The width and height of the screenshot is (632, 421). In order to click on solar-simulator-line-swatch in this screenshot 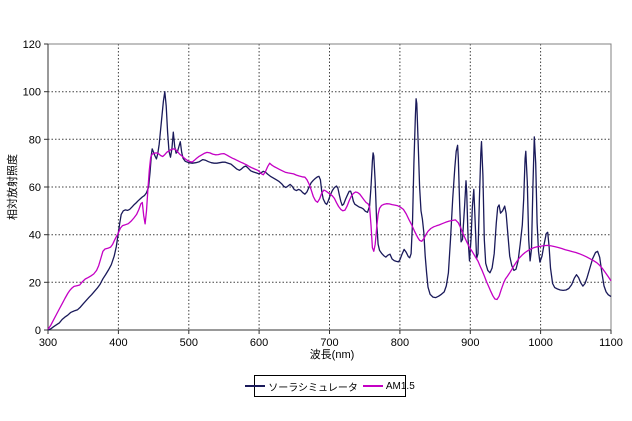, I will do `click(255, 386)`.